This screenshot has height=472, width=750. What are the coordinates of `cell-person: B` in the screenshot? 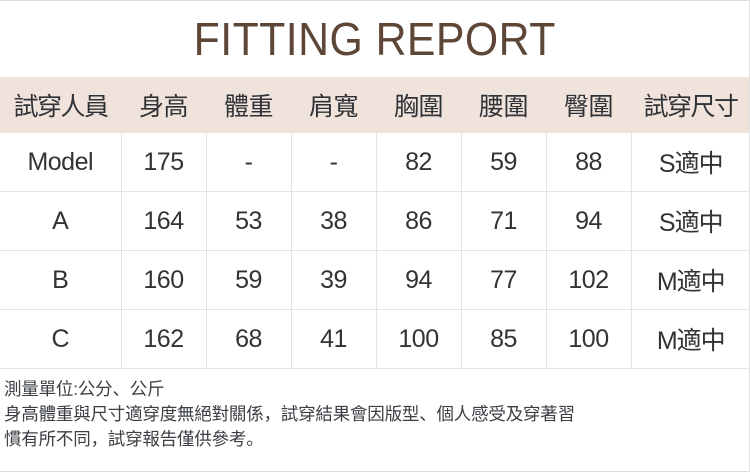 It's located at (61, 280).